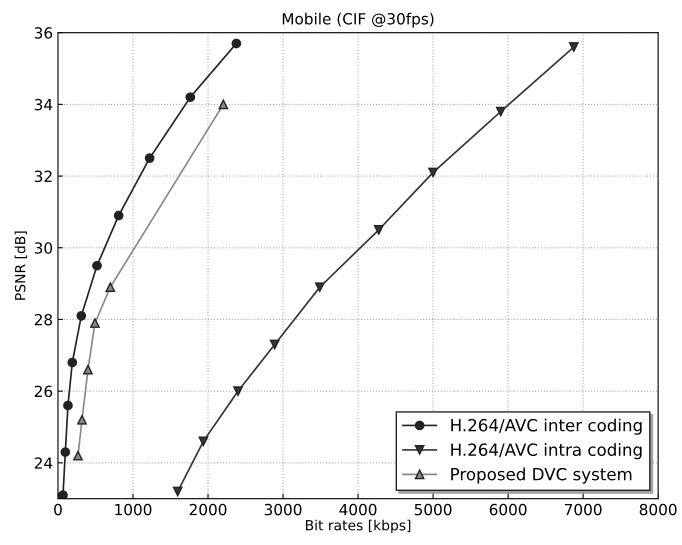  I want to click on legend-label: H.264/AVC intra coding, so click(546, 451).